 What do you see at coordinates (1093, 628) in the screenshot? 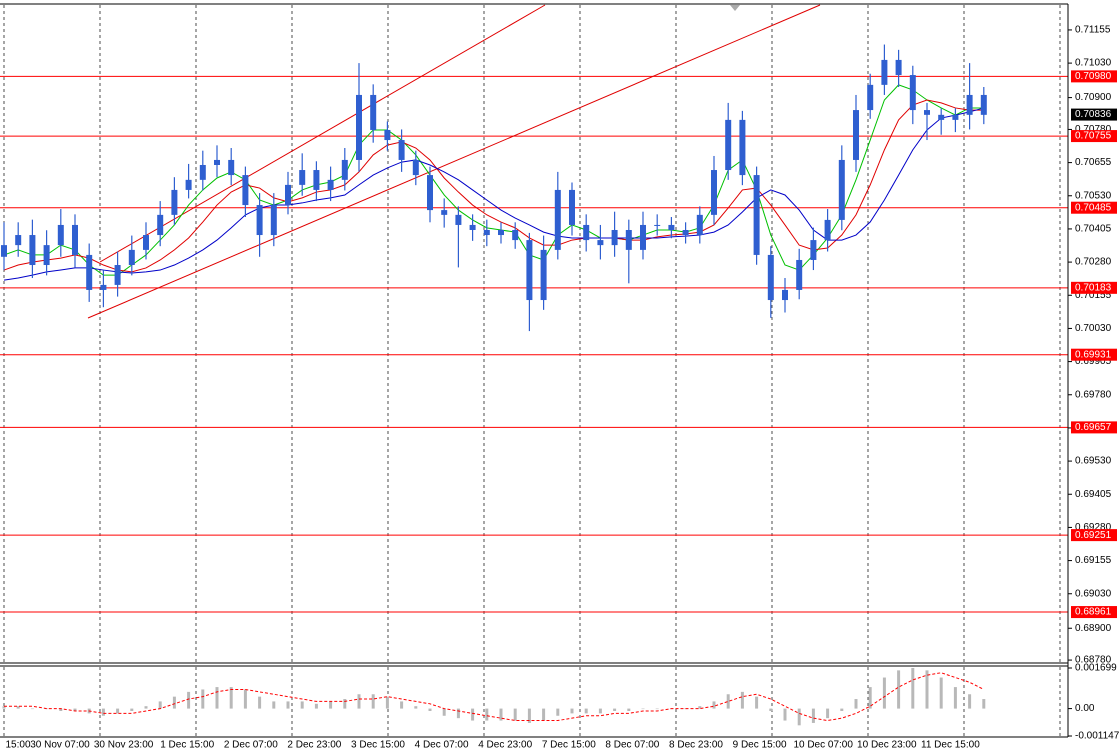
I see `y-tick-label: 0.68900` at bounding box center [1093, 628].